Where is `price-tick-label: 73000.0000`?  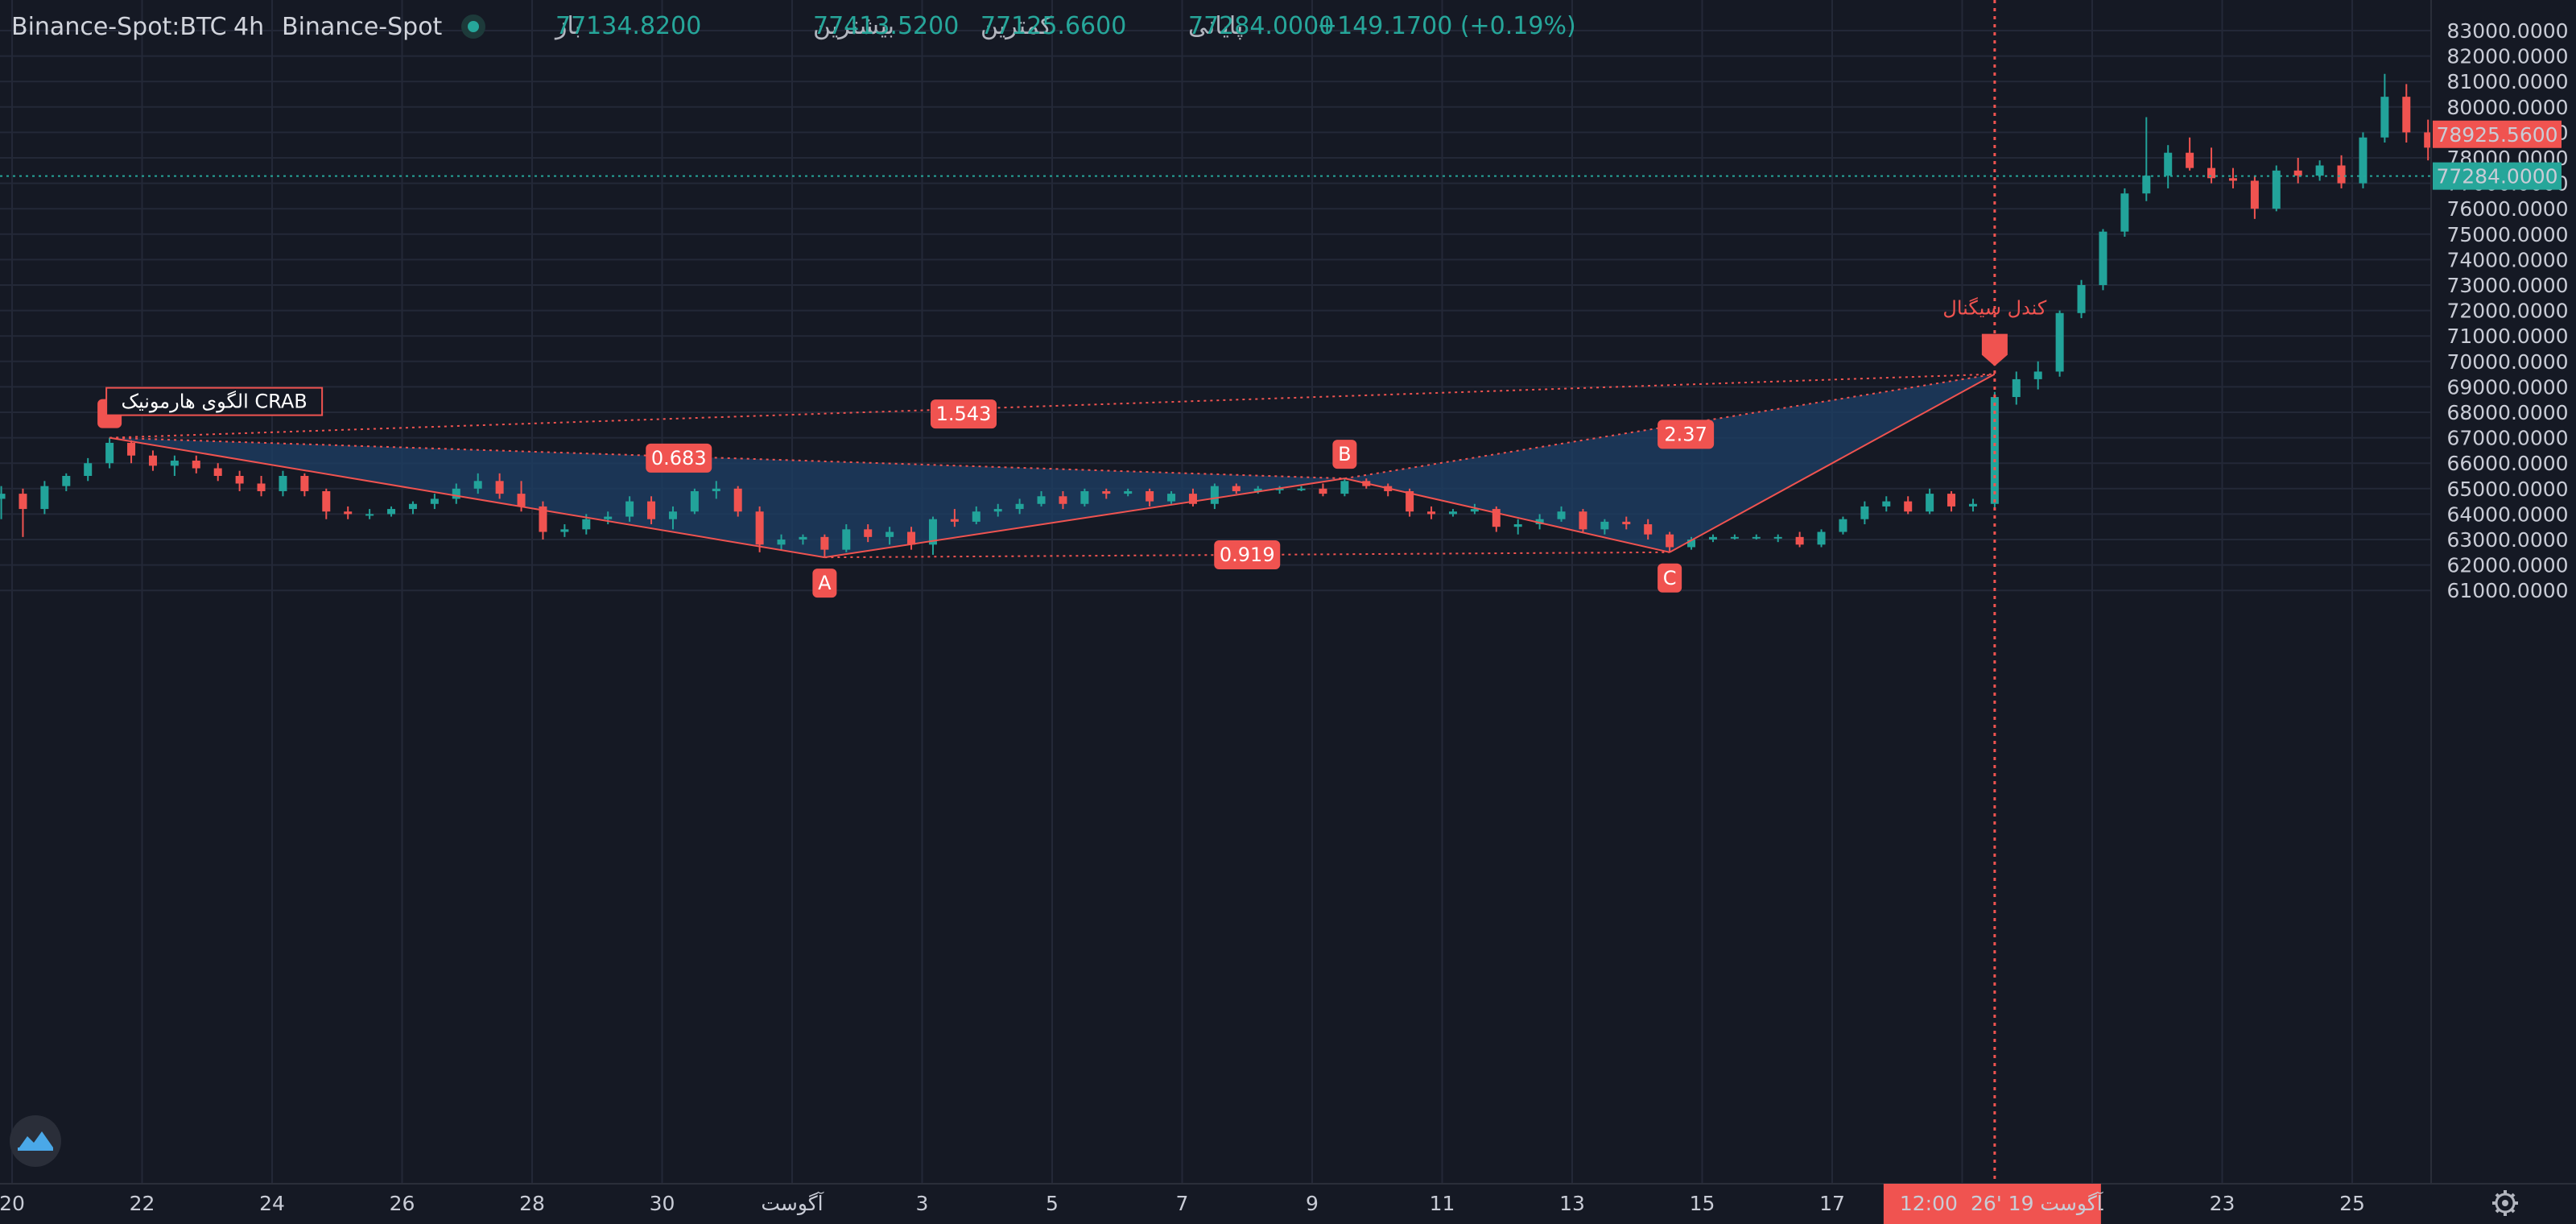
price-tick-label: 73000.0000 is located at coordinates (2507, 285).